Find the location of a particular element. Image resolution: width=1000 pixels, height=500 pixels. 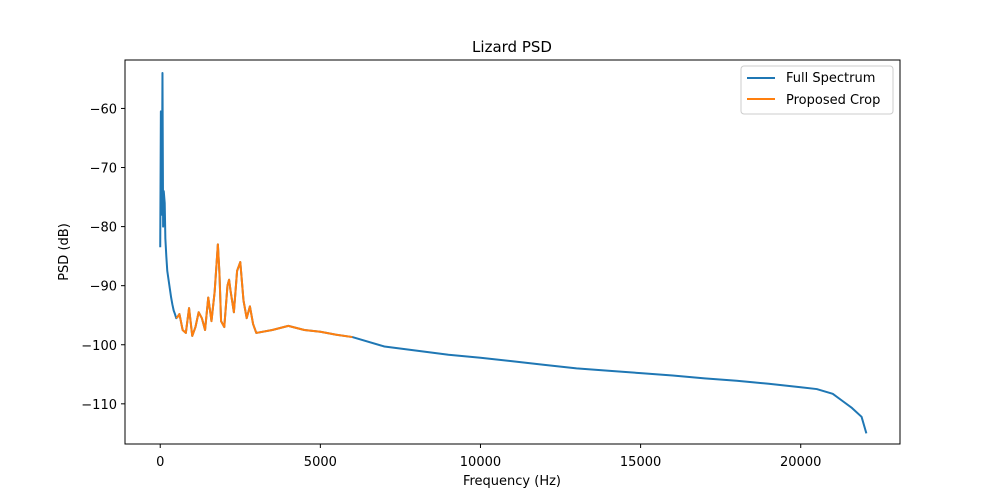

y-tick-label: −60 is located at coordinates (103, 109).